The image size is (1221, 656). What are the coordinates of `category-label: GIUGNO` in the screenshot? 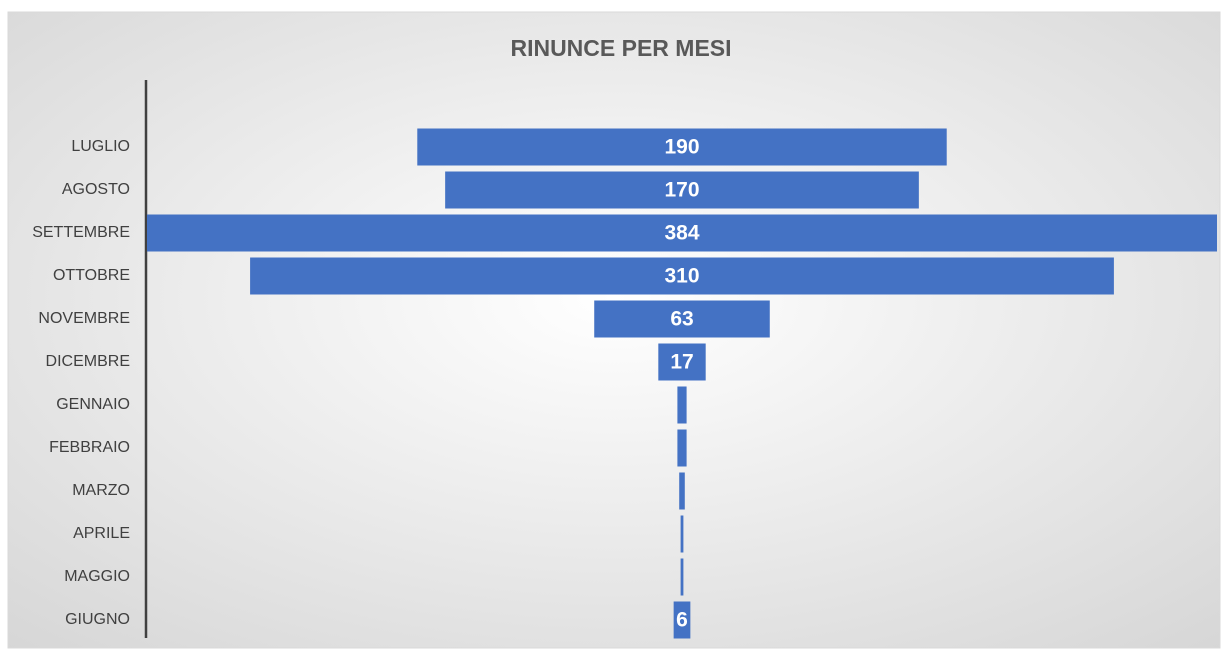 It's located at (97, 619).